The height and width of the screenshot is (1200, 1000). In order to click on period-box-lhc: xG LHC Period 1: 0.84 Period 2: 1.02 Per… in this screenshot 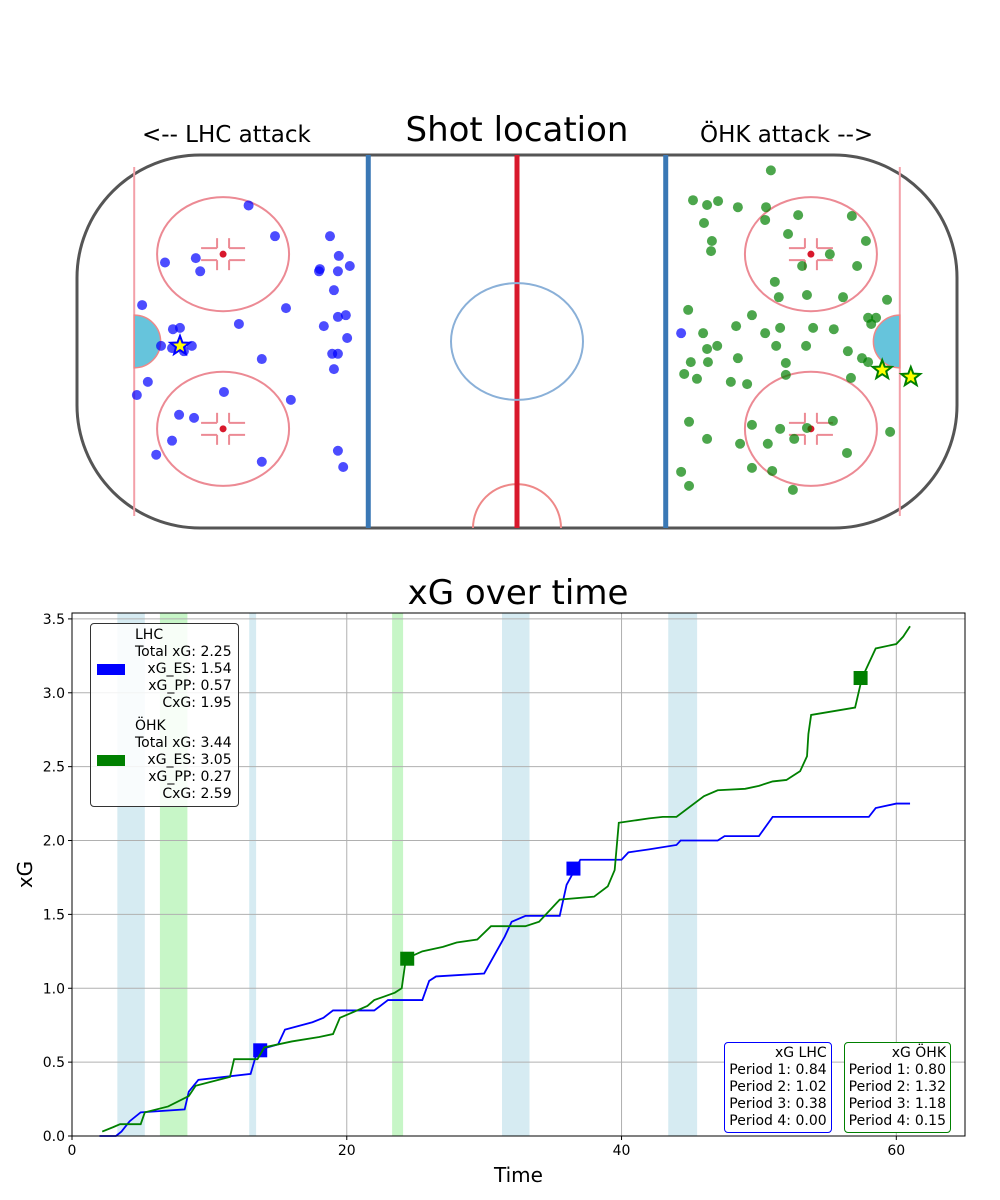, I will do `click(778, 1087)`.